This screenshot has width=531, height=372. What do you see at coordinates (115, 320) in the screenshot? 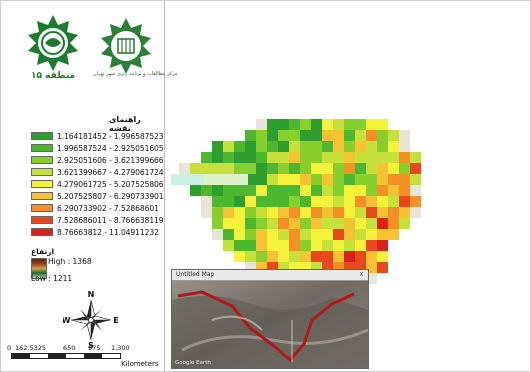
I see `compass-east-label: E` at bounding box center [115, 320].